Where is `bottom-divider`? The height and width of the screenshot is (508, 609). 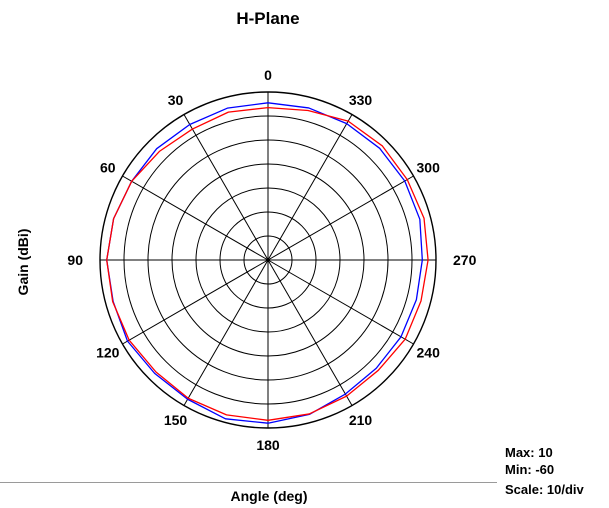 bottom-divider is located at coordinates (248, 482).